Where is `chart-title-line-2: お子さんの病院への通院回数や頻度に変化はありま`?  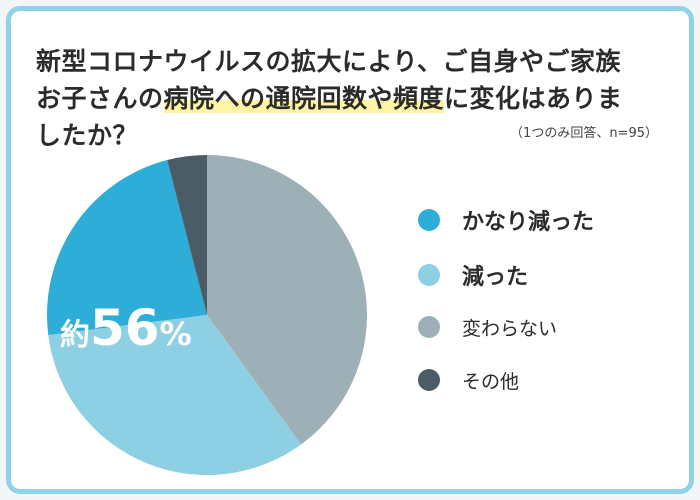 chart-title-line-2: お子さんの病院への通院回数や頻度に変化はありま is located at coordinates (329, 97).